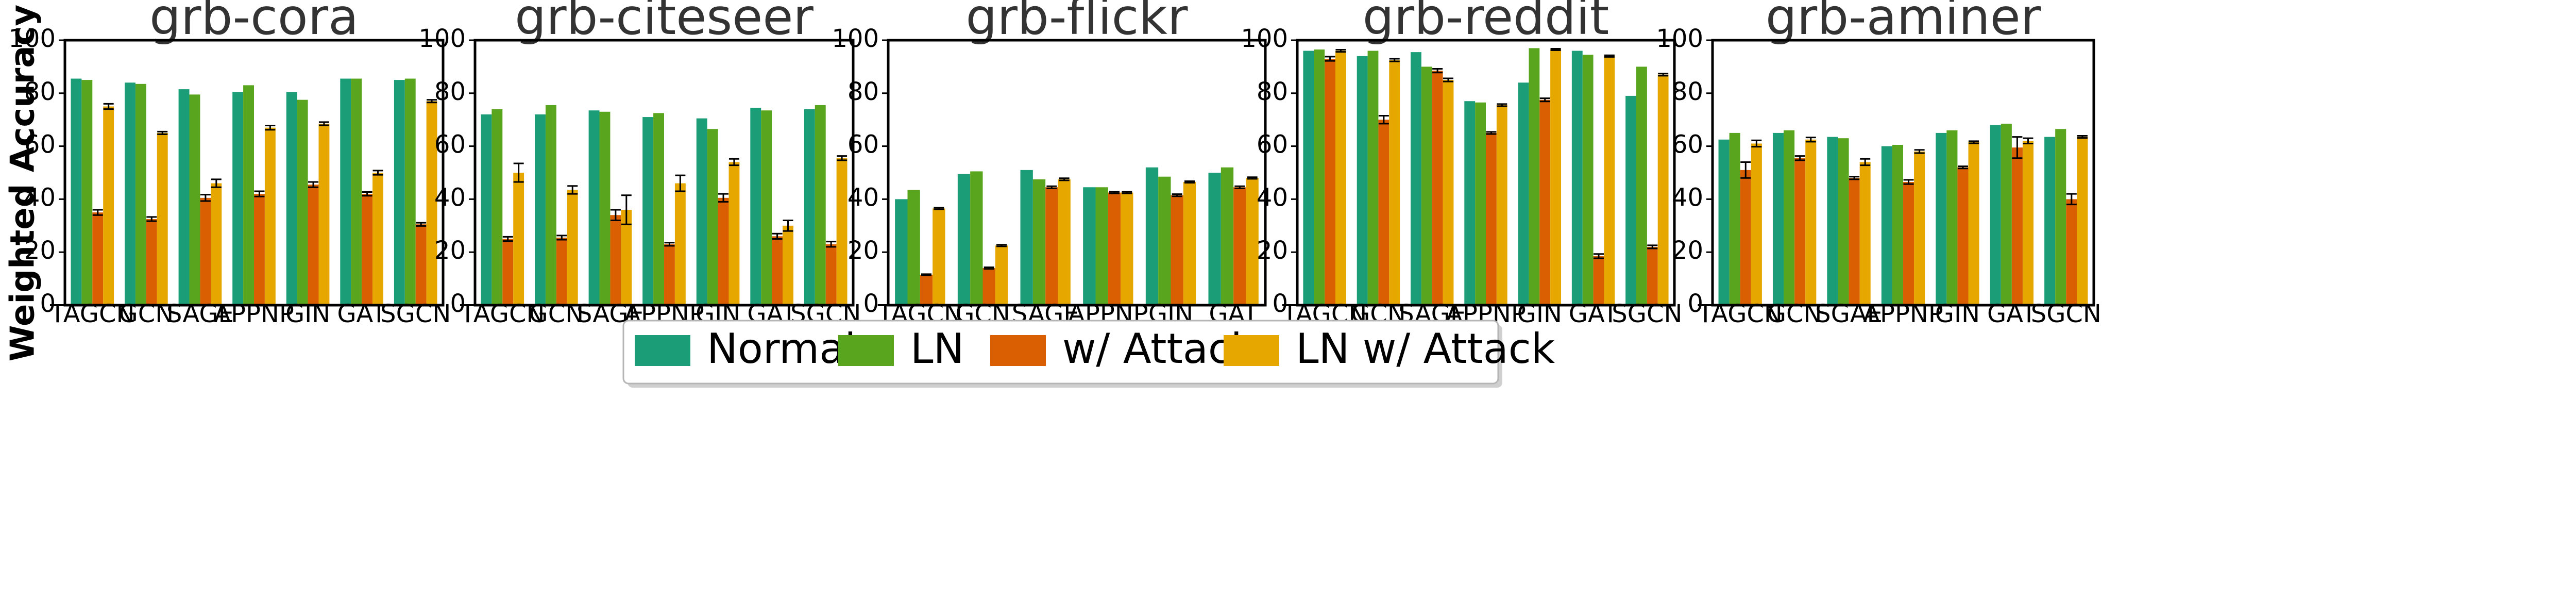  What do you see at coordinates (23, 183) in the screenshot?
I see `y-axis-label: Weighted Accuracy` at bounding box center [23, 183].